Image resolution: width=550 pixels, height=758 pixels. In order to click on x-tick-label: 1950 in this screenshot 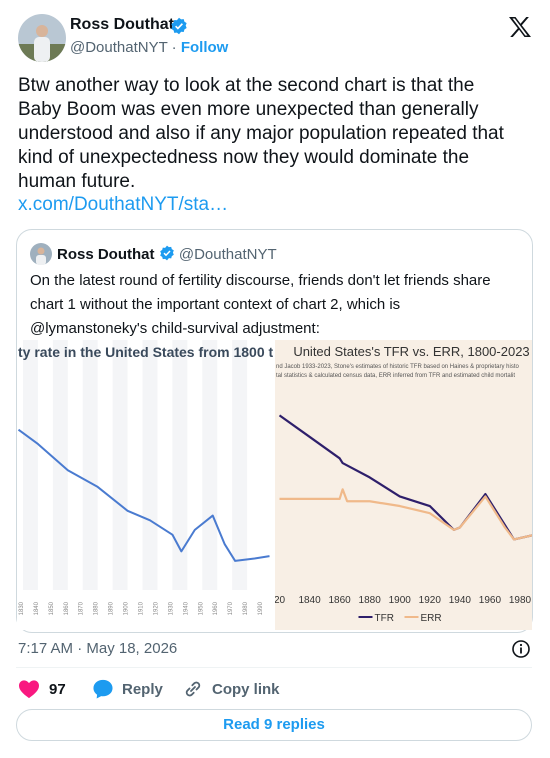, I will do `click(201, 608)`.